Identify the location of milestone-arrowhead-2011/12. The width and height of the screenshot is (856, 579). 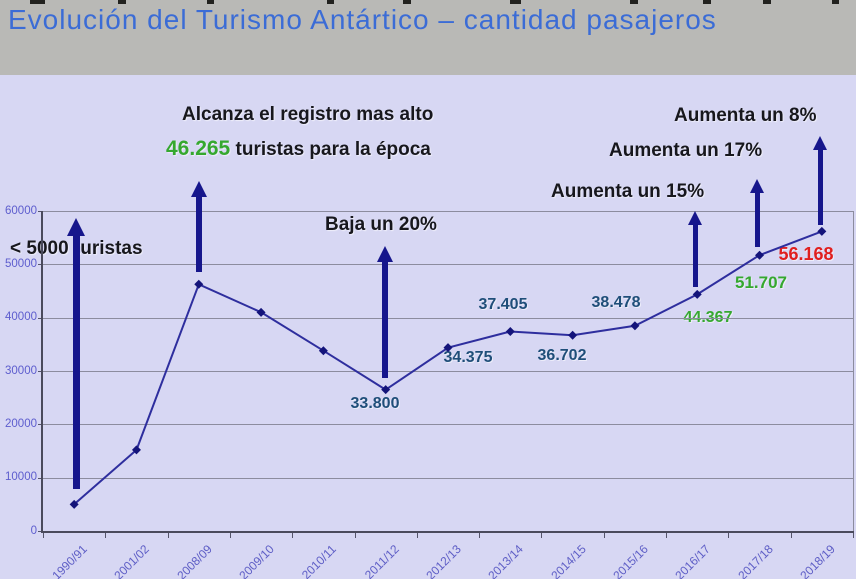
(385, 254).